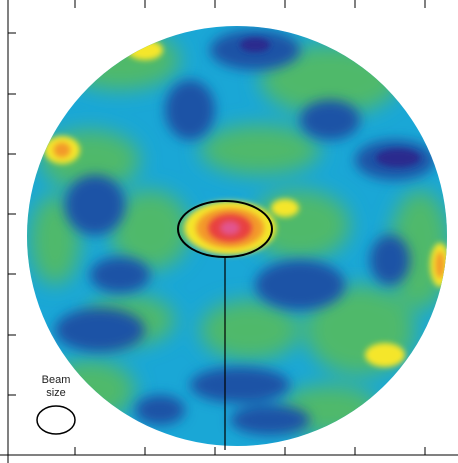 The width and height of the screenshot is (458, 463). What do you see at coordinates (330, 102) in the screenshot?
I see `navy-peaks` at bounding box center [330, 102].